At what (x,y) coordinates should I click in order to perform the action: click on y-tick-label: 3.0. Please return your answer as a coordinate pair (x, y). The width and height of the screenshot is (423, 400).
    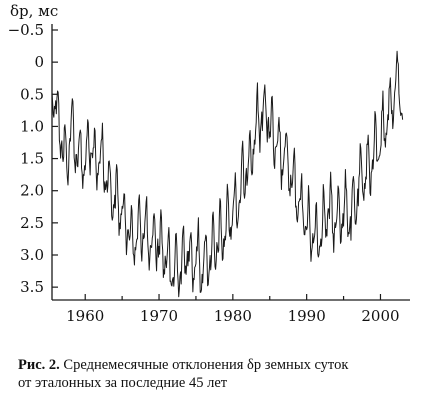
    Looking at the image, I should click on (32, 255).